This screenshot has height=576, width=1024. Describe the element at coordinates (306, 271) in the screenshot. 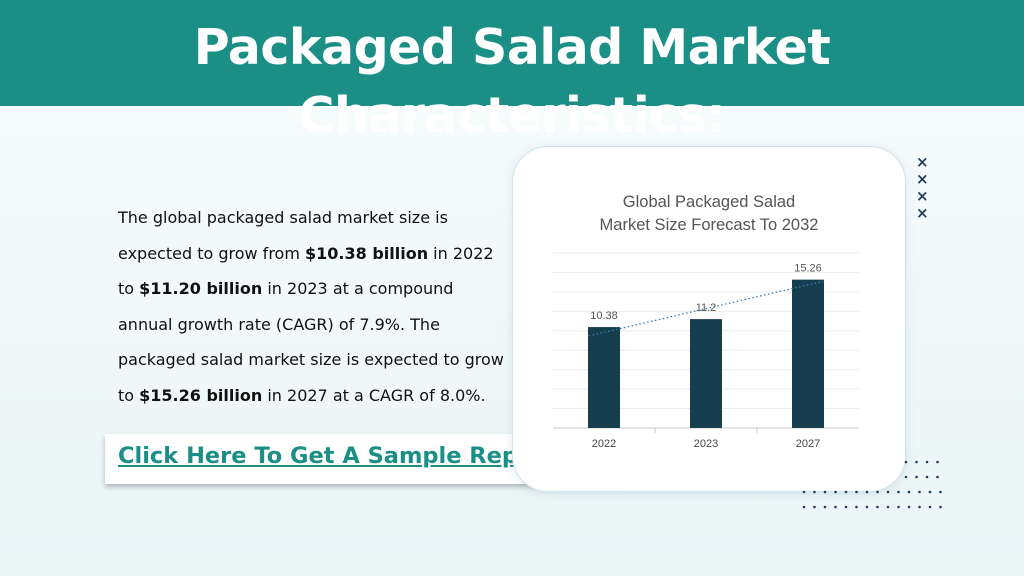

I see `description-text-2: in 2022 to` at that location.